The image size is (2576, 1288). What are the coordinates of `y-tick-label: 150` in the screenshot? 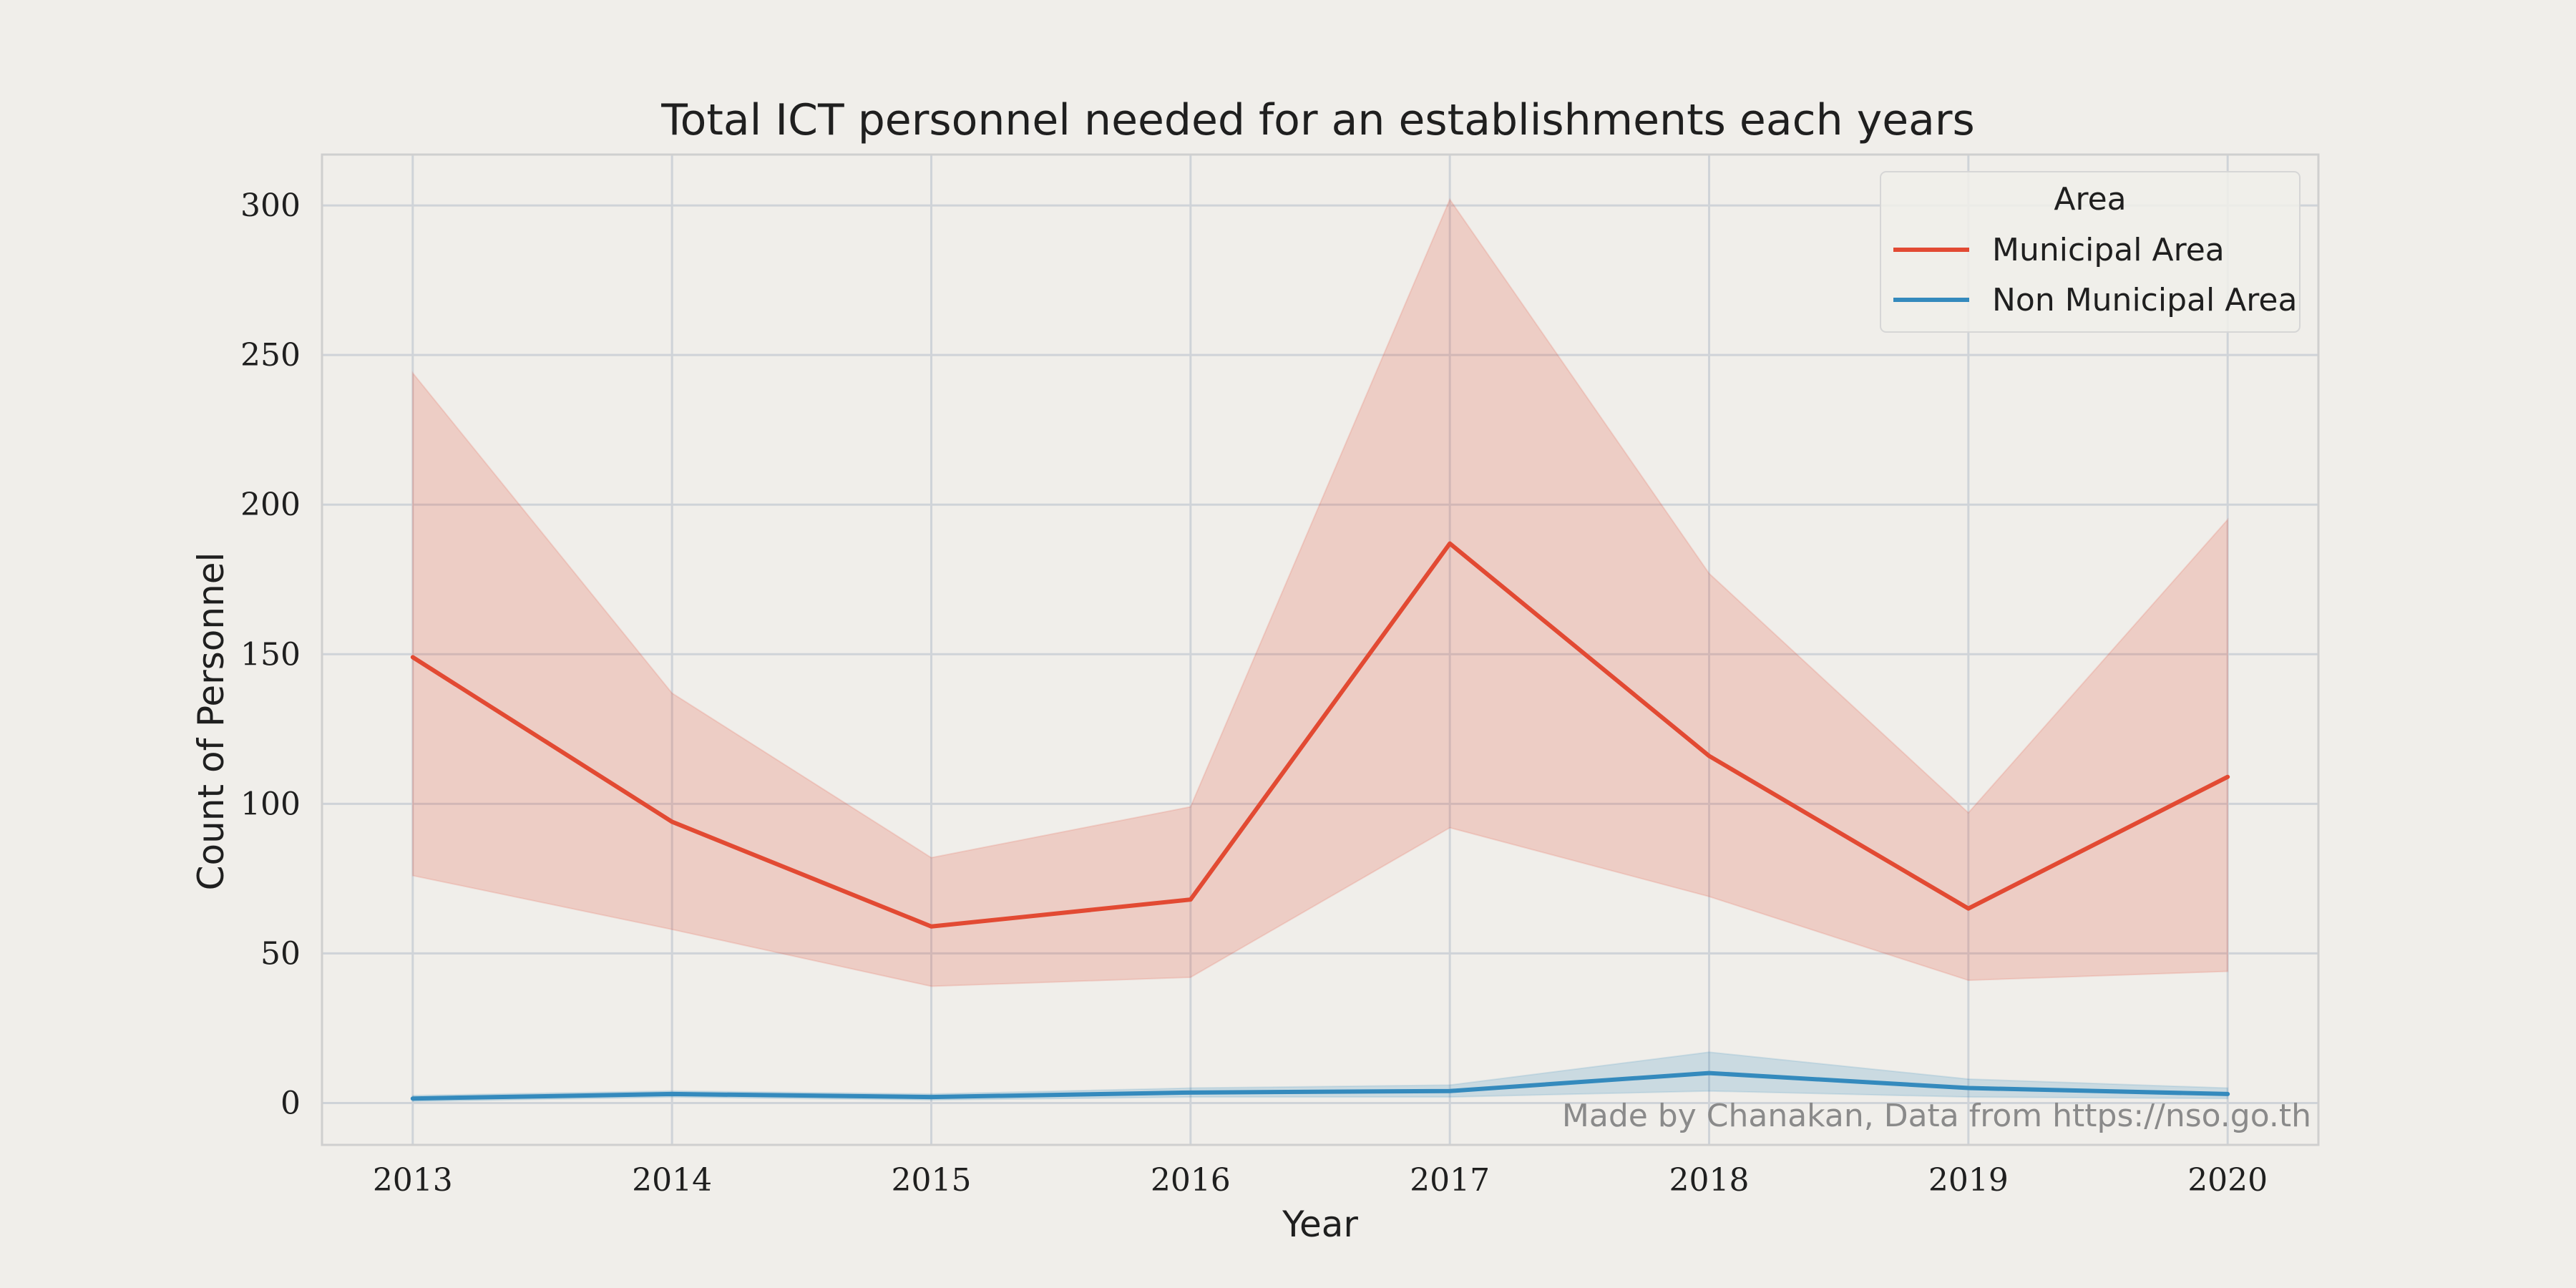 It's located at (270, 654).